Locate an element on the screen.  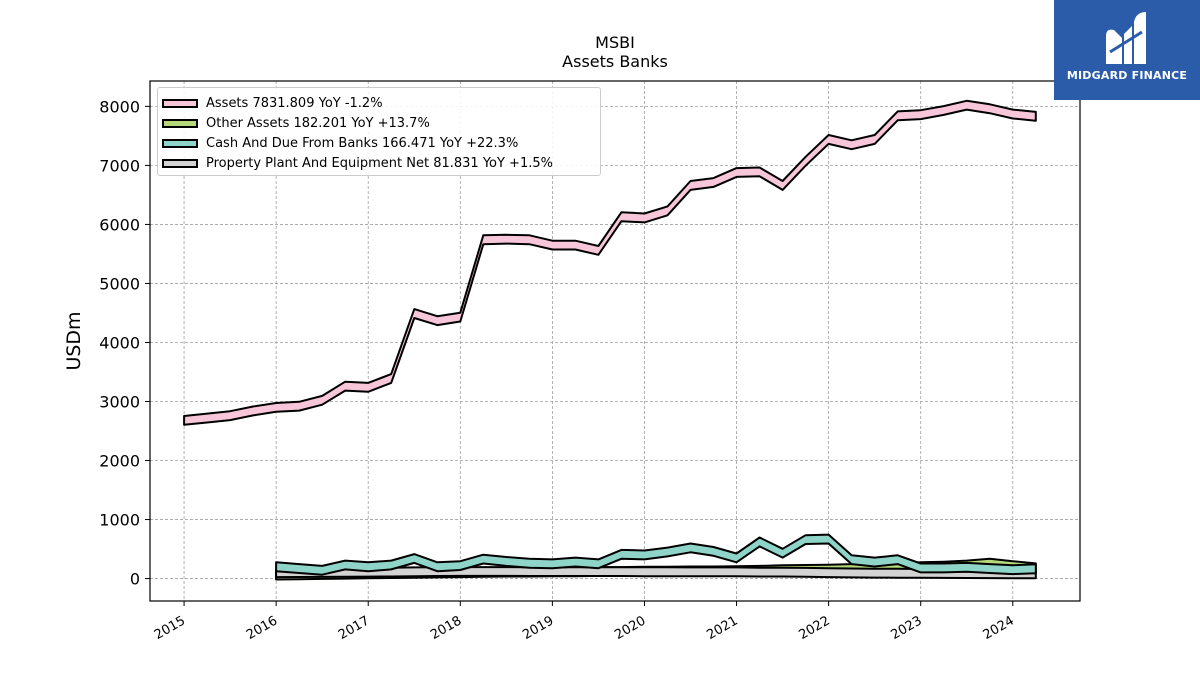
x-tick-label: 2021 is located at coordinates (722, 628).